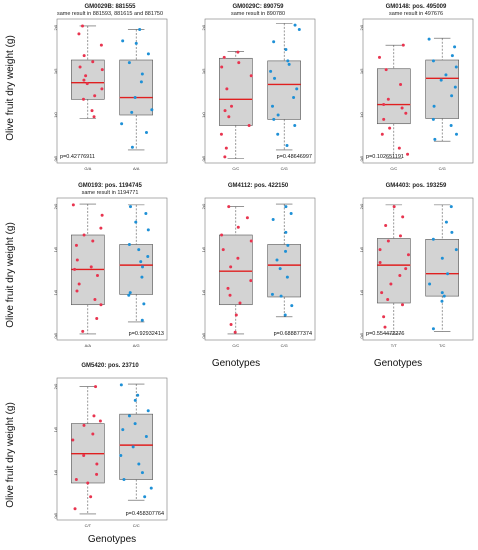  What do you see at coordinates (398, 363) in the screenshot?
I see `x-axis-label-right: Genotypes` at bounding box center [398, 363].